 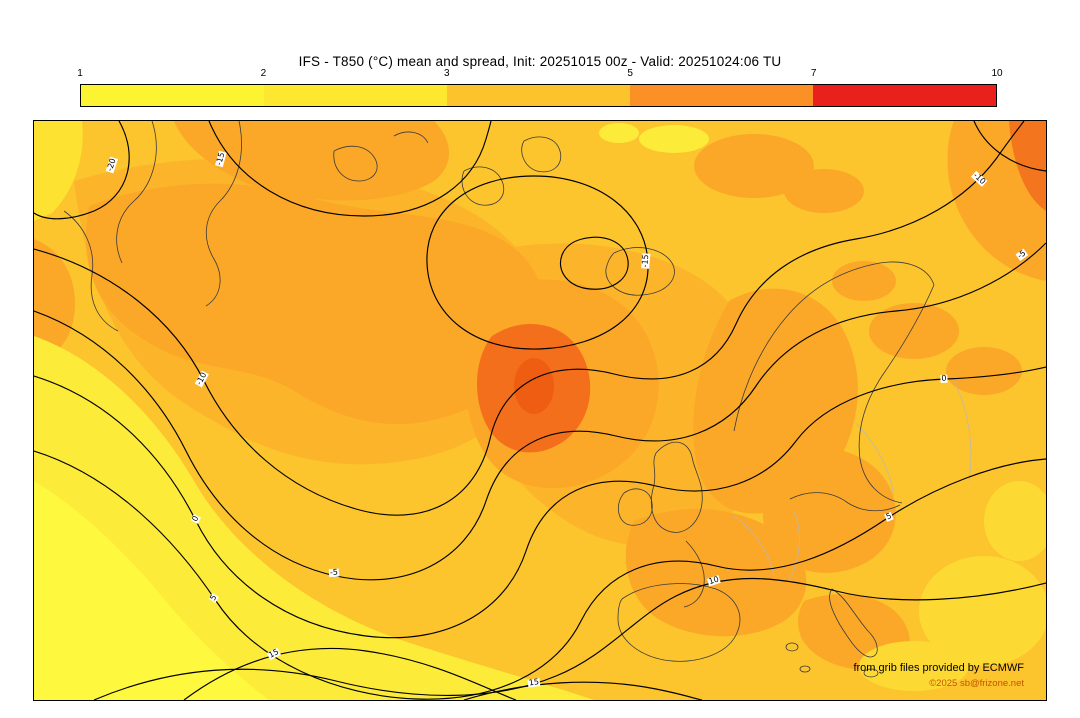 I want to click on country-borders, so click(x=852, y=481).